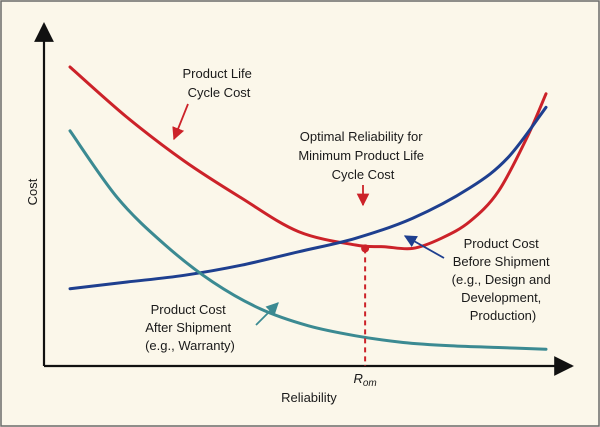 This screenshot has height=427, width=600. What do you see at coordinates (219, 92) in the screenshot?
I see `life-cycle-annotation-line-2: Cycle Cost` at bounding box center [219, 92].